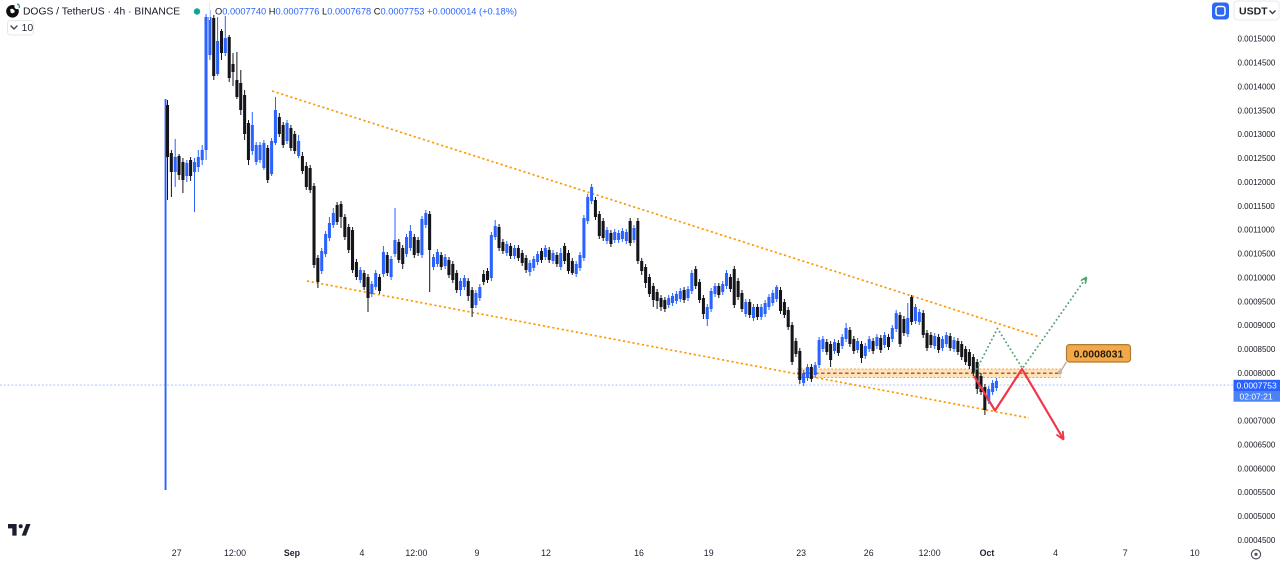 This screenshot has width=1280, height=562. What do you see at coordinates (1257, 254) in the screenshot?
I see `svg-text: 0.0010500` at bounding box center [1257, 254].